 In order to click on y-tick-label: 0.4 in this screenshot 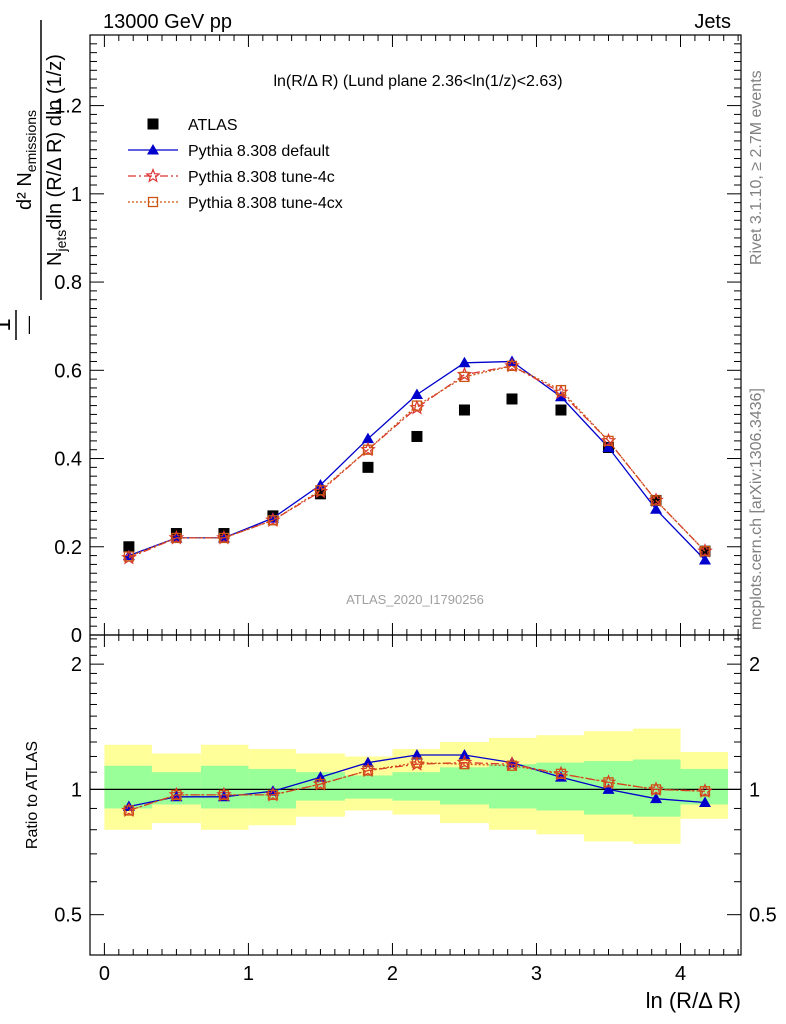, I will do `click(68, 460)`.